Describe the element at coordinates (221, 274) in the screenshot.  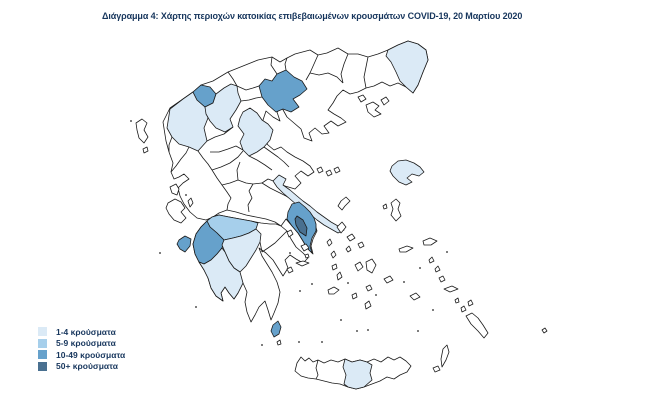
I see `region-messinia` at that location.